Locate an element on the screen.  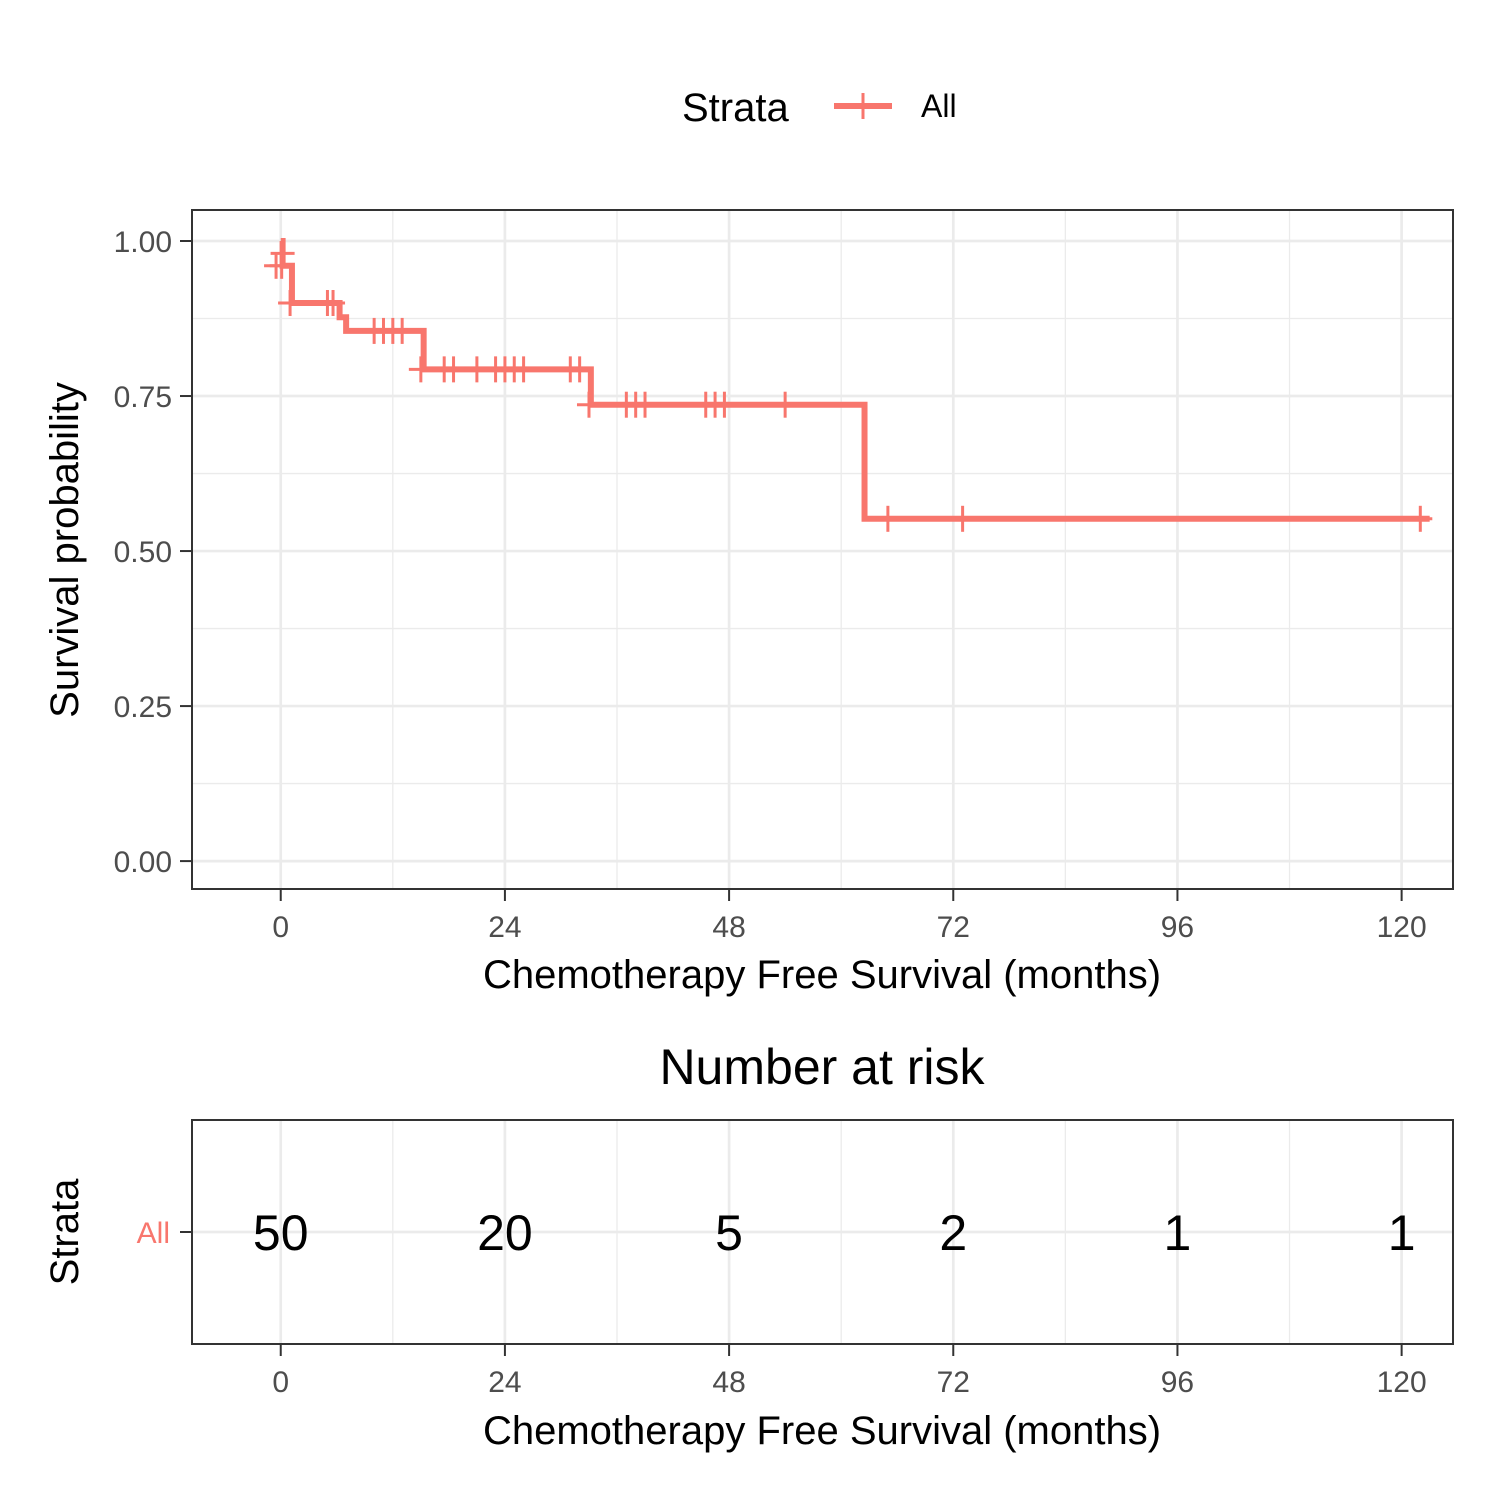
legend-key-all is located at coordinates (863, 106).